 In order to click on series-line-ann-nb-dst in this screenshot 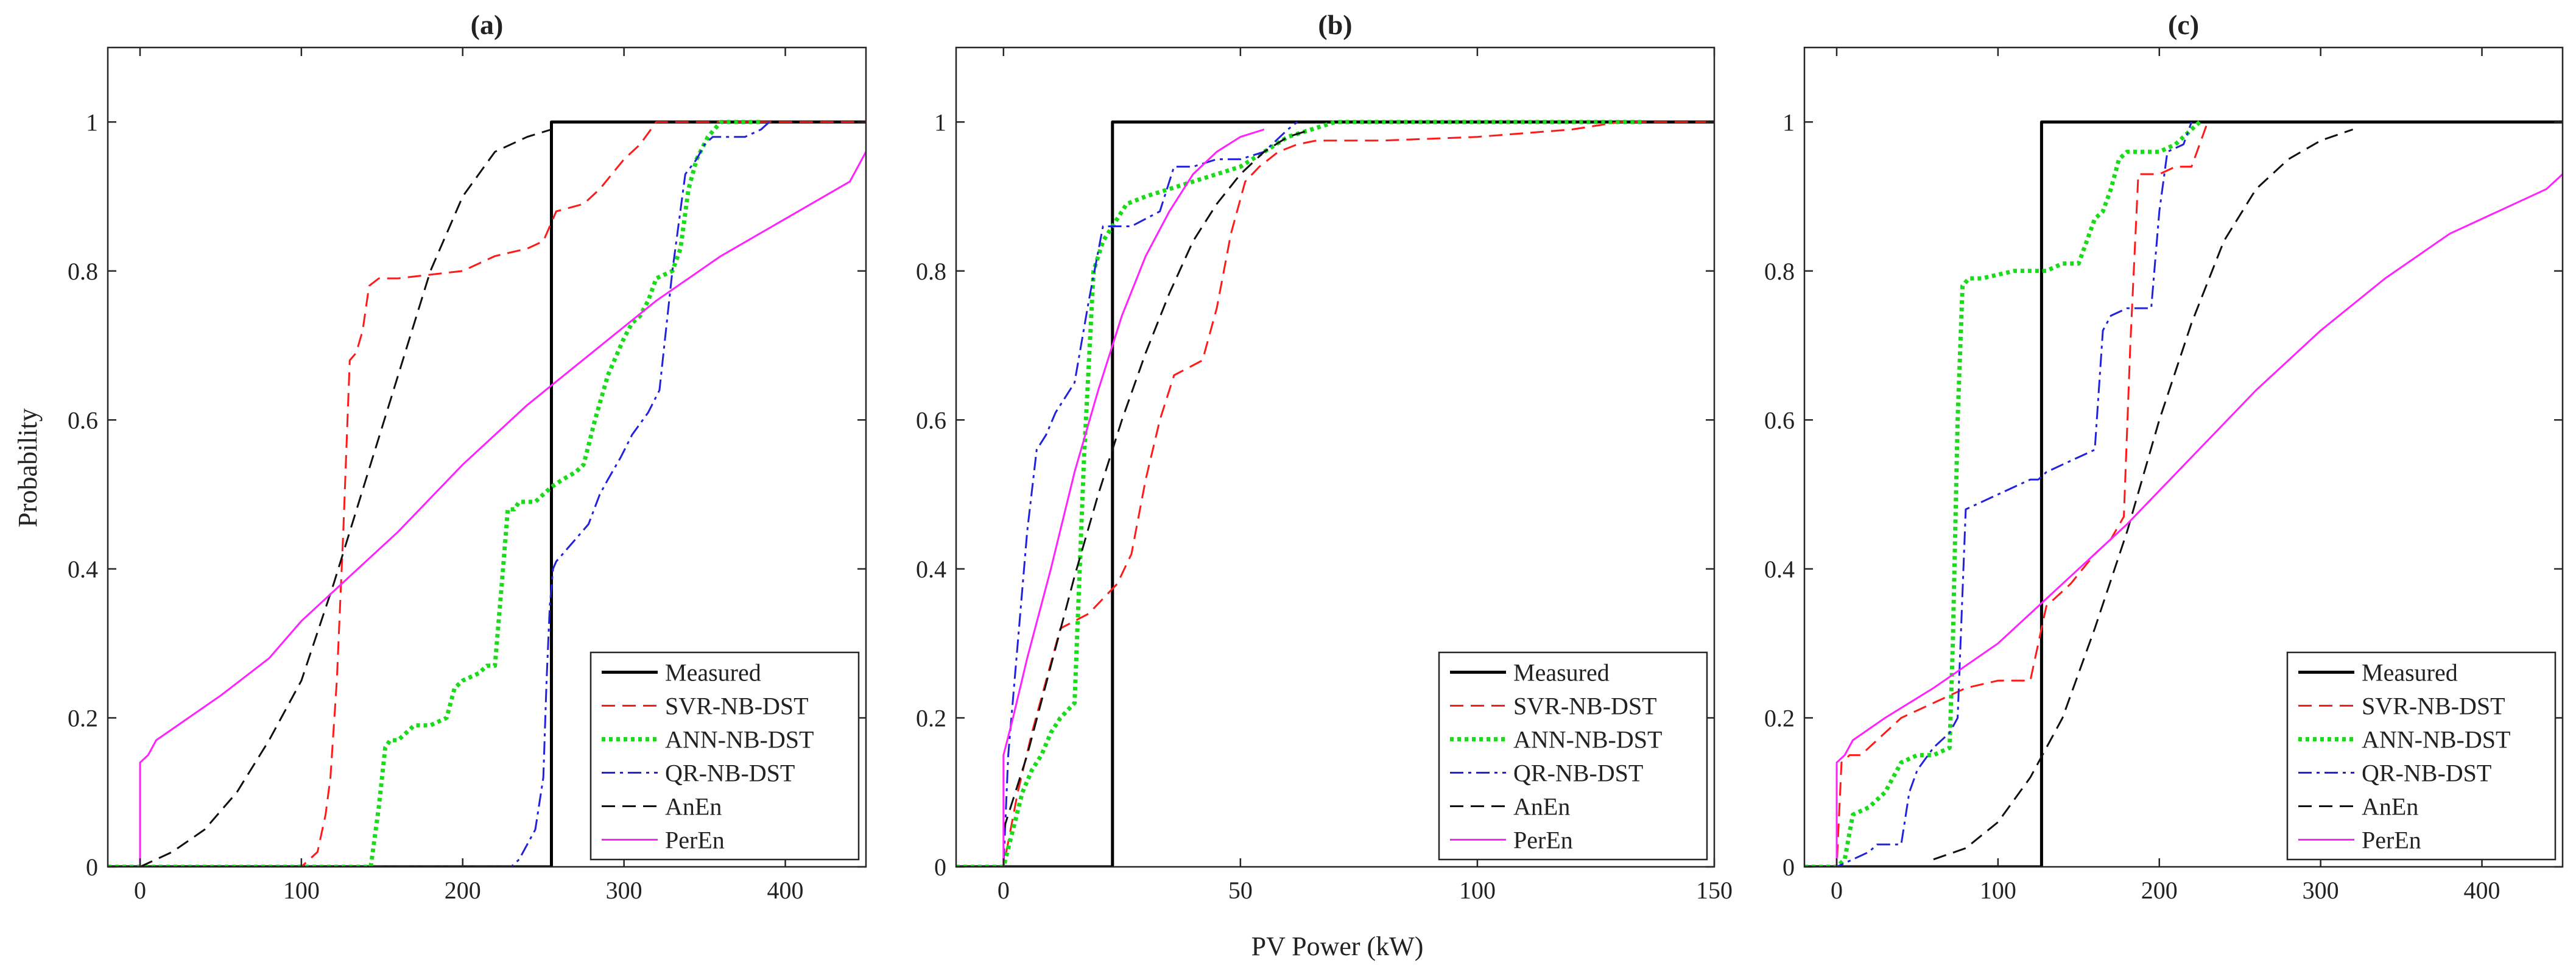, I will do `click(2002, 494)`.